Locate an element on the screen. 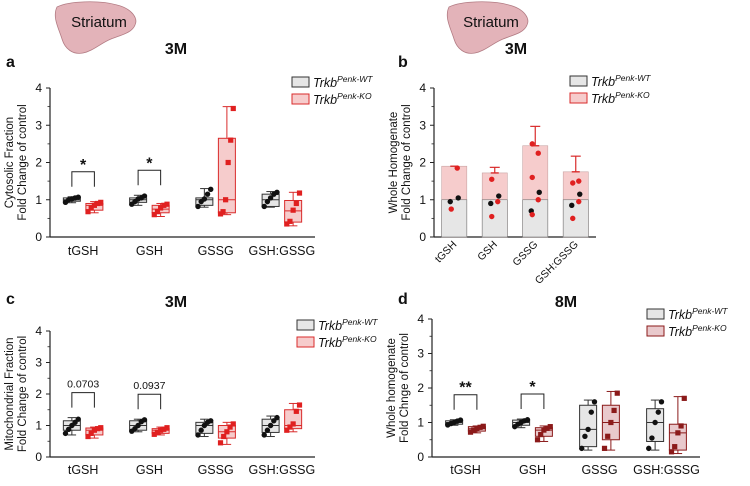  y-axis-label: Cytosolic Fraction Fold Change of control is located at coordinates (16, 162).